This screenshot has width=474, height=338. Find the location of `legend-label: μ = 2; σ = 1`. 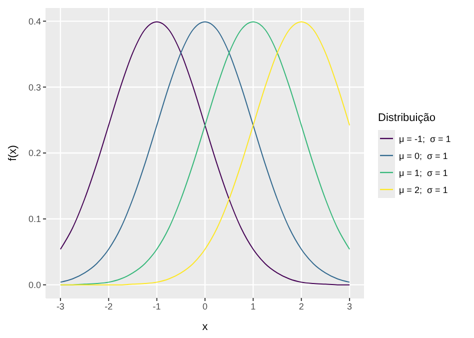

legend-label: μ = 2; σ = 1 is located at coordinates (423, 189).